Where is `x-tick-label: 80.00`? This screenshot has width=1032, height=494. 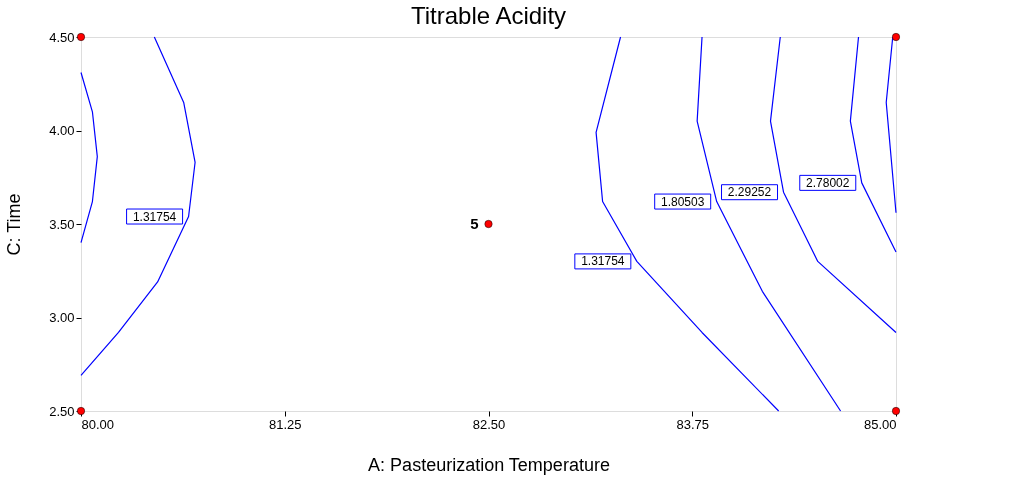
x-tick-label: 80.00 is located at coordinates (98, 424).